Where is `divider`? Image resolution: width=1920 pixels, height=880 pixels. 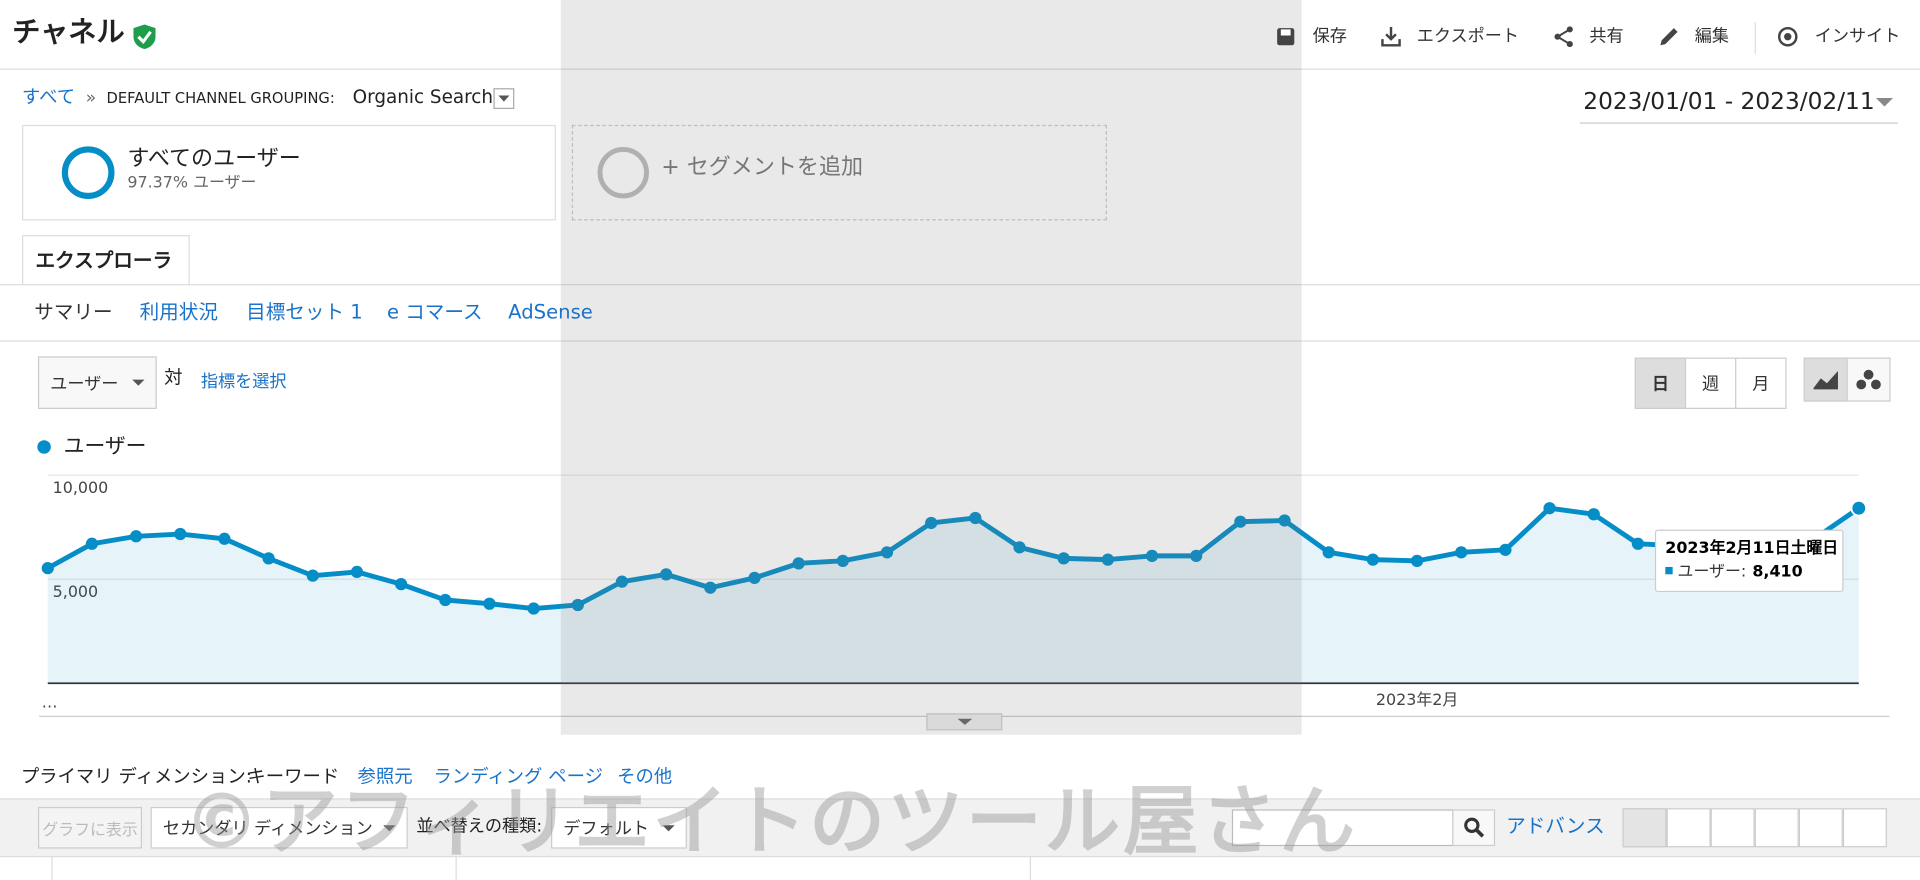 divider is located at coordinates (960, 285).